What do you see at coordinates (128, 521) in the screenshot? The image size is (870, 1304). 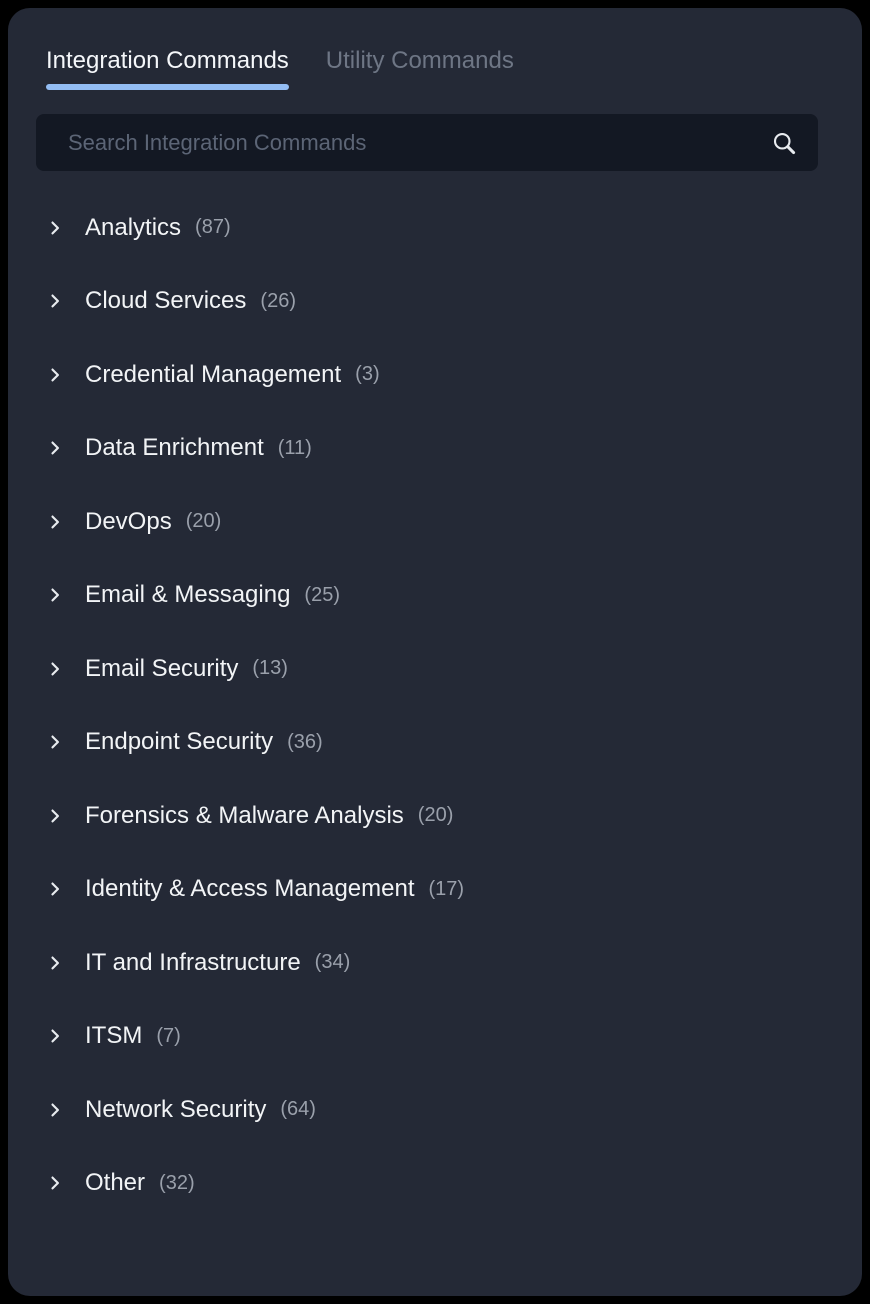 I see `category-label: DevOps` at bounding box center [128, 521].